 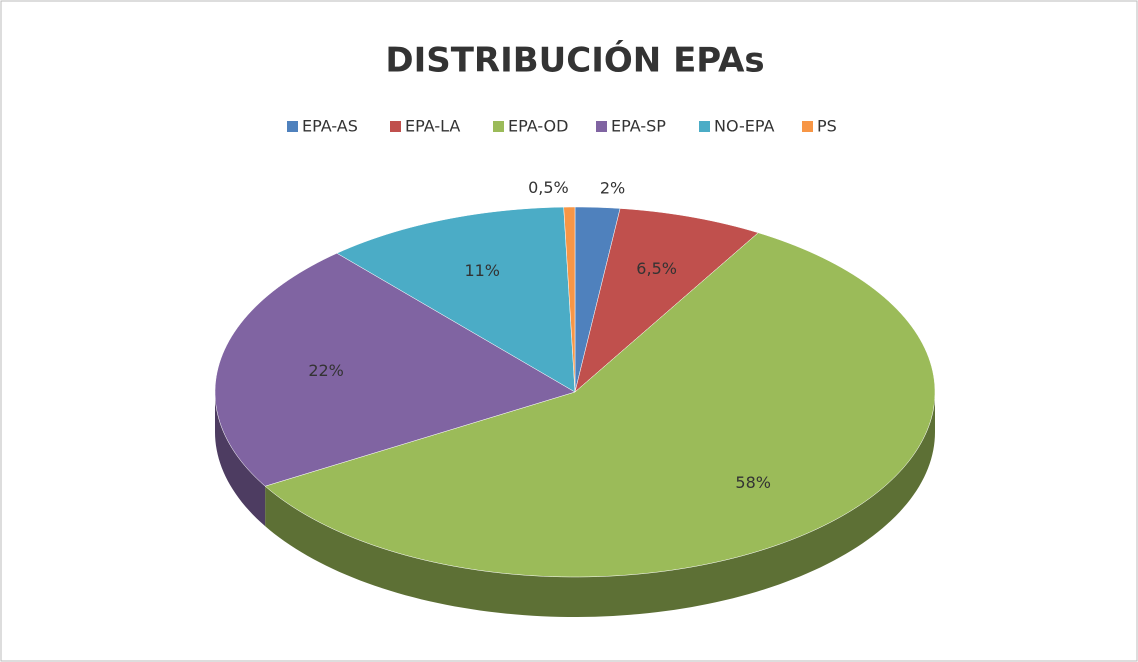 I want to click on data-label: 11%, so click(x=482, y=270).